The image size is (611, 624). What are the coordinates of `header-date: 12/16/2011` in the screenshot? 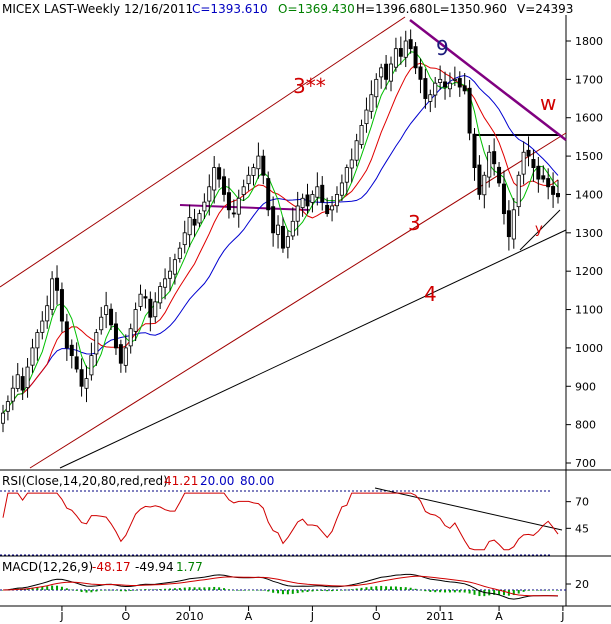 It's located at (158, 9).